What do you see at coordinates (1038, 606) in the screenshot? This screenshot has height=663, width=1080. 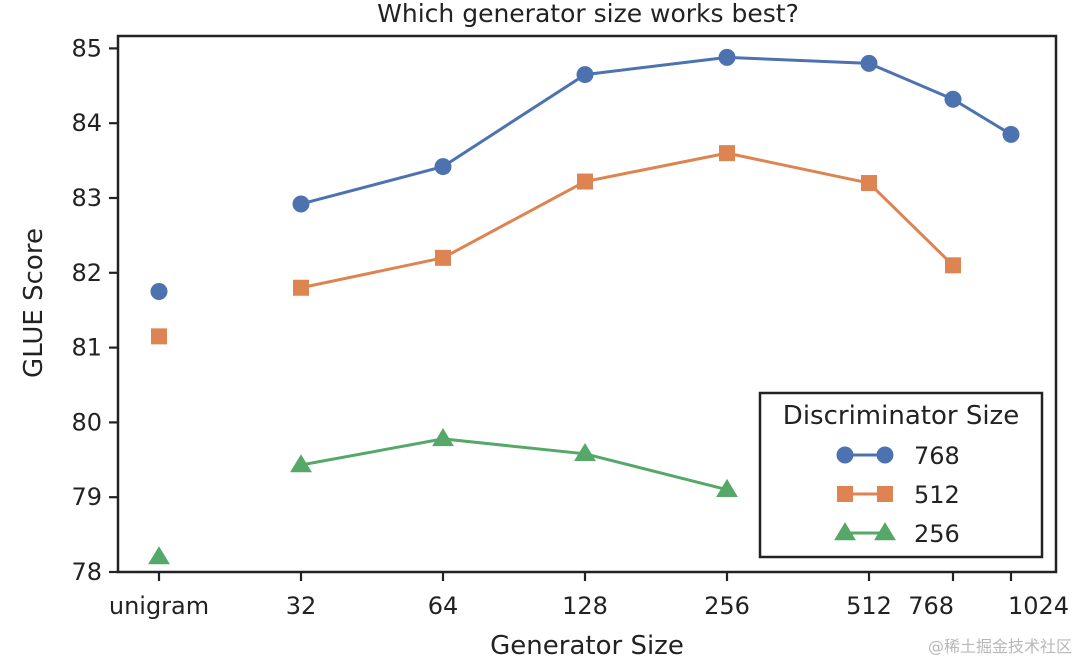 I see `x-tick-label: 1024` at bounding box center [1038, 606].